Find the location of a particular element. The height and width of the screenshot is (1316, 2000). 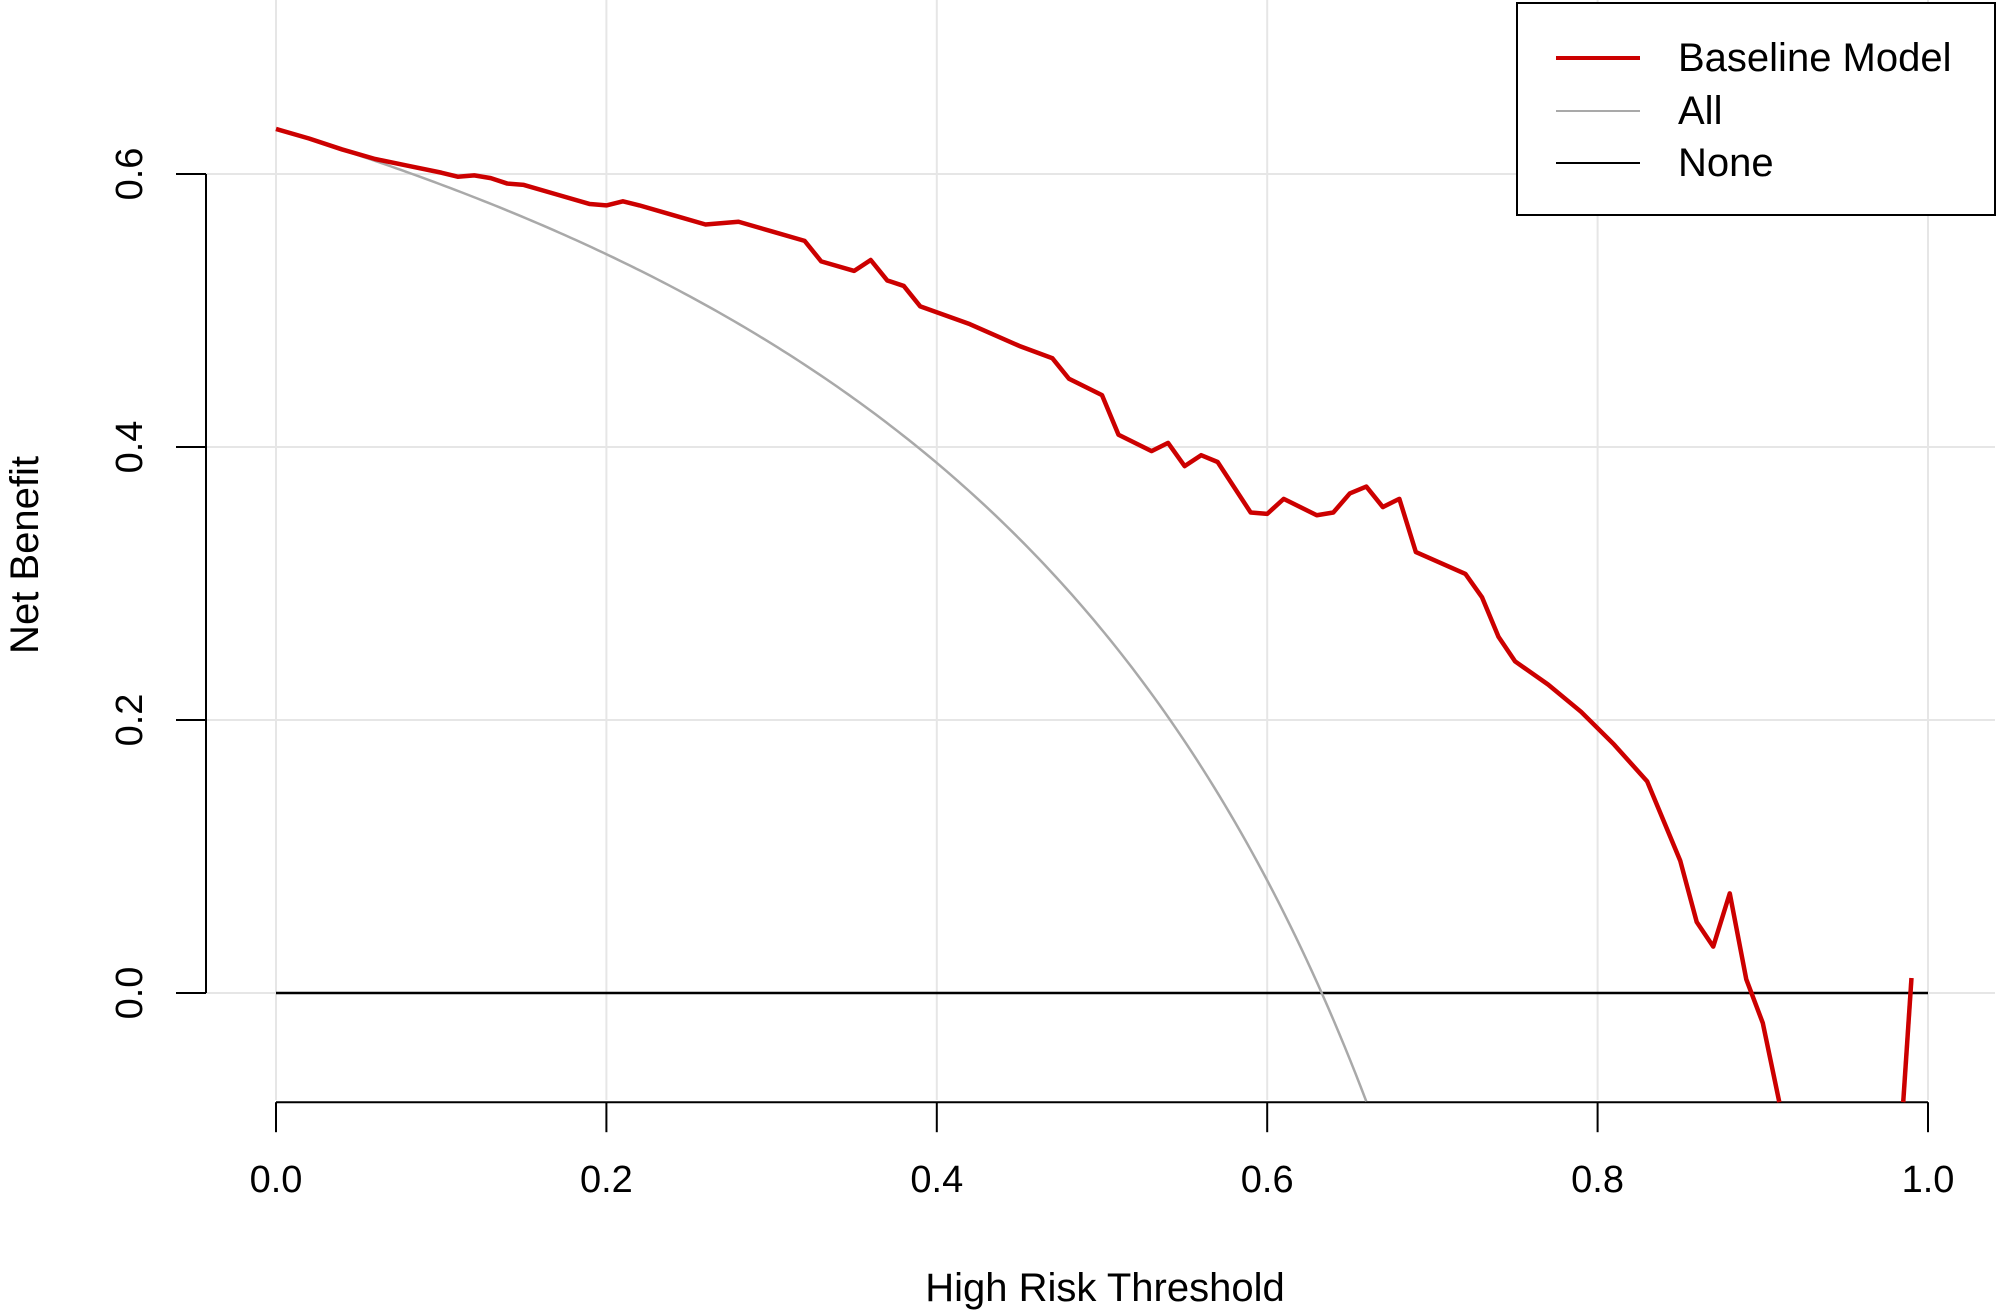

legend: Baseline Model All None is located at coordinates (1756, 109).